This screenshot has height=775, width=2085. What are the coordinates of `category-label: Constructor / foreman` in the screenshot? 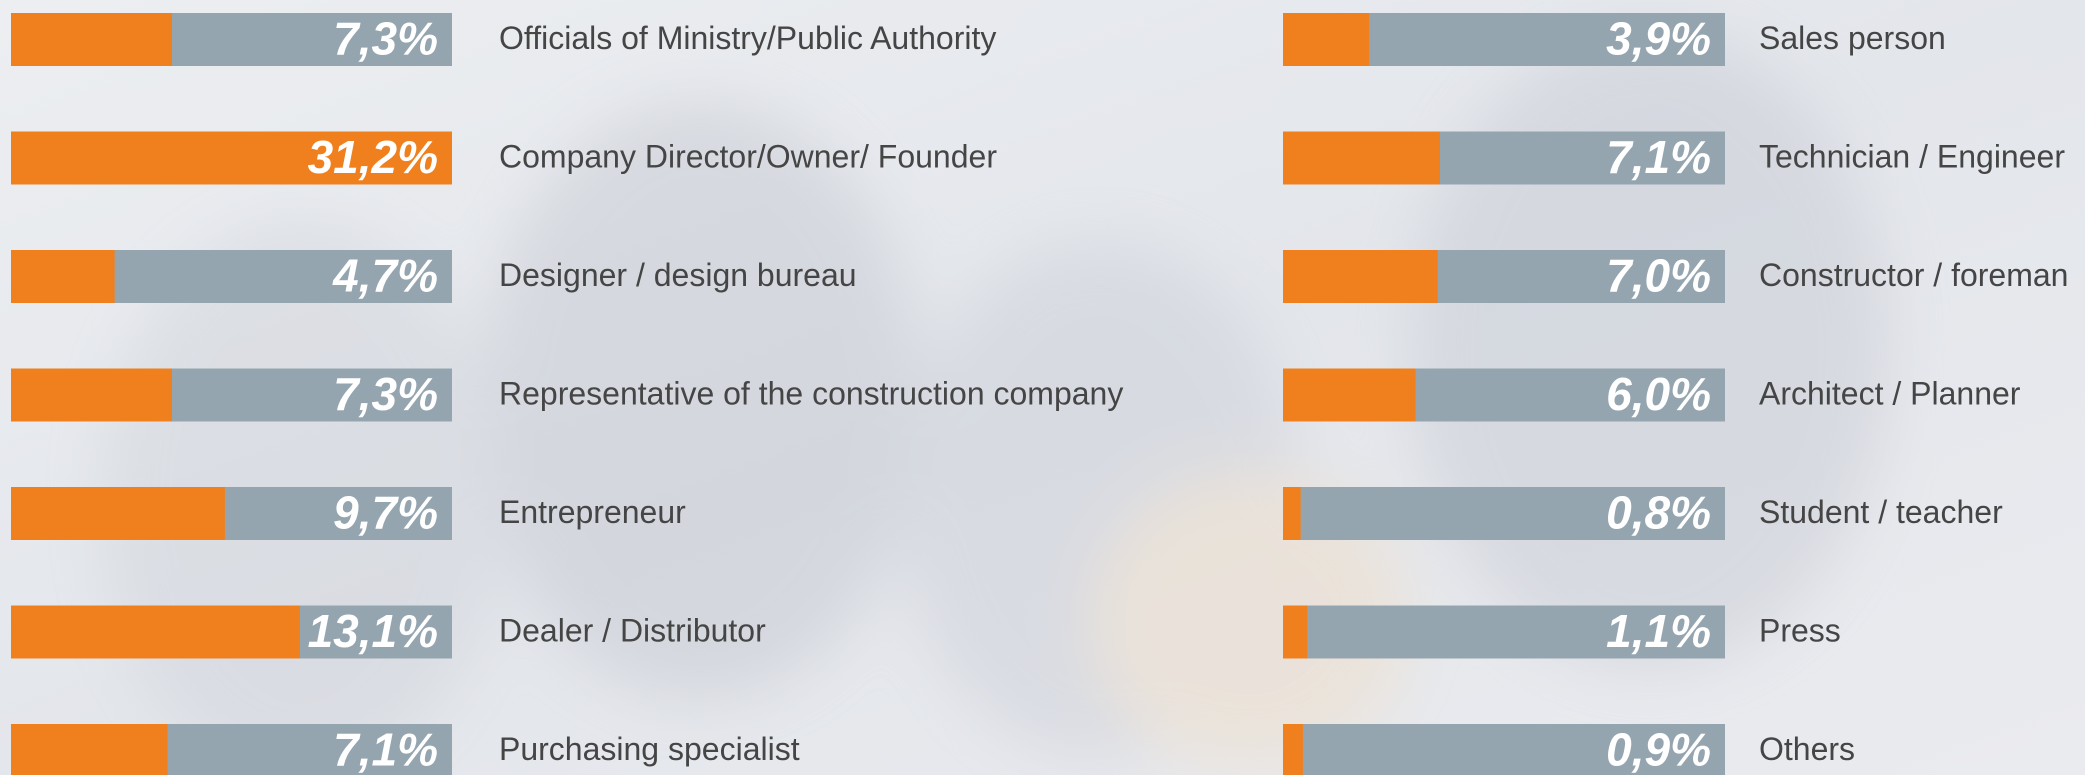 It's located at (1913, 275).